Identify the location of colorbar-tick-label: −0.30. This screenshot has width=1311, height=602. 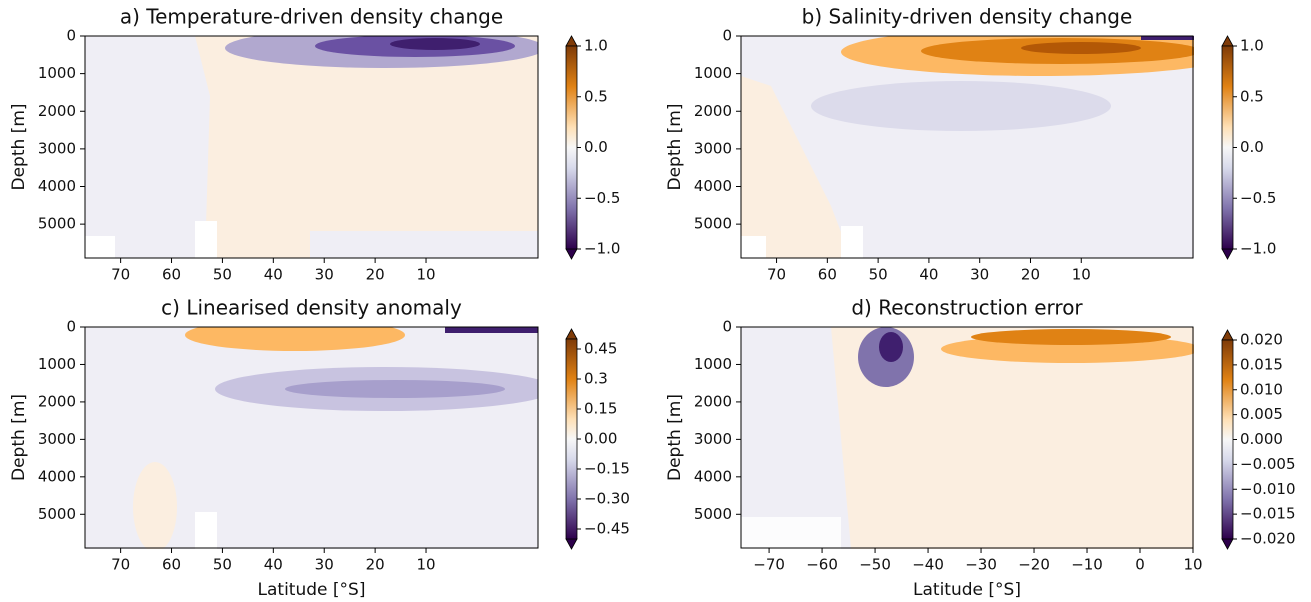
(607, 499).